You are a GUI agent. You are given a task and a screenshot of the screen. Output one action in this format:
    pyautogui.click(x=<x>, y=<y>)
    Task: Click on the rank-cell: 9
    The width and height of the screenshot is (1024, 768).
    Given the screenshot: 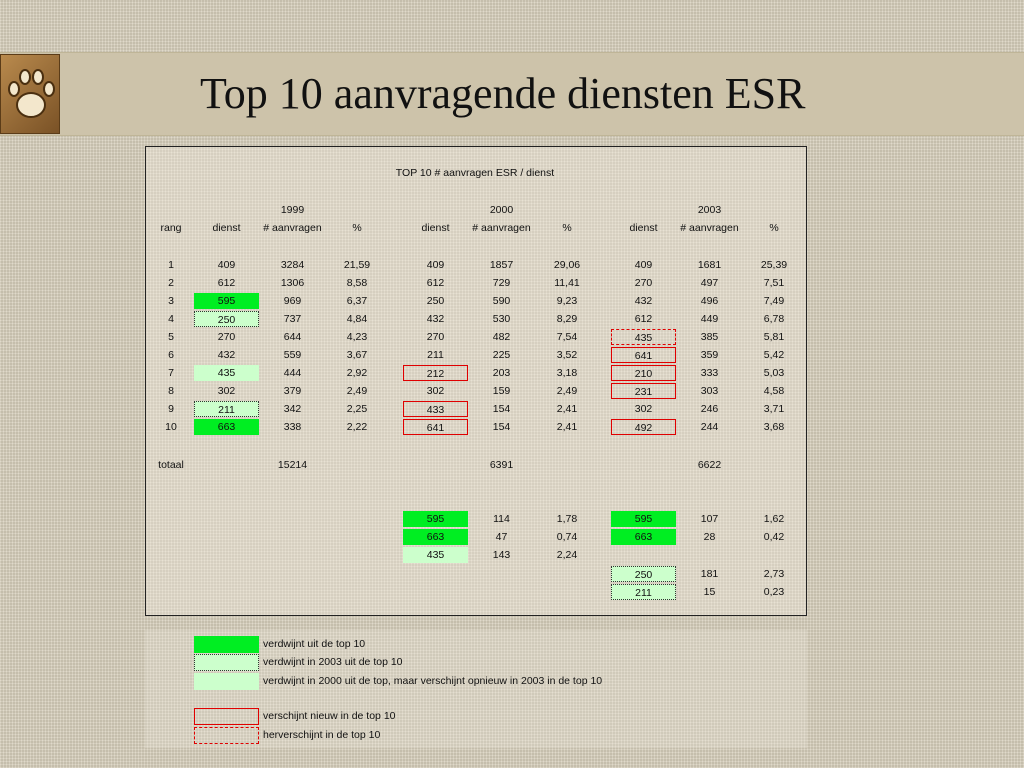 What is the action you would take?
    pyautogui.click(x=171, y=409)
    